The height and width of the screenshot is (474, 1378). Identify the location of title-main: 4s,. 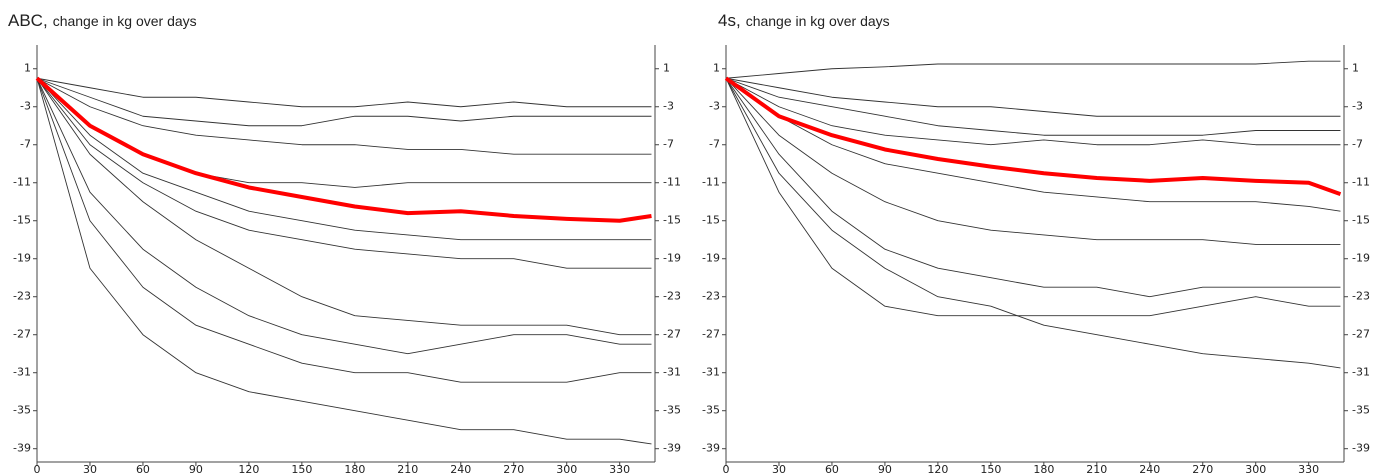
(729, 20).